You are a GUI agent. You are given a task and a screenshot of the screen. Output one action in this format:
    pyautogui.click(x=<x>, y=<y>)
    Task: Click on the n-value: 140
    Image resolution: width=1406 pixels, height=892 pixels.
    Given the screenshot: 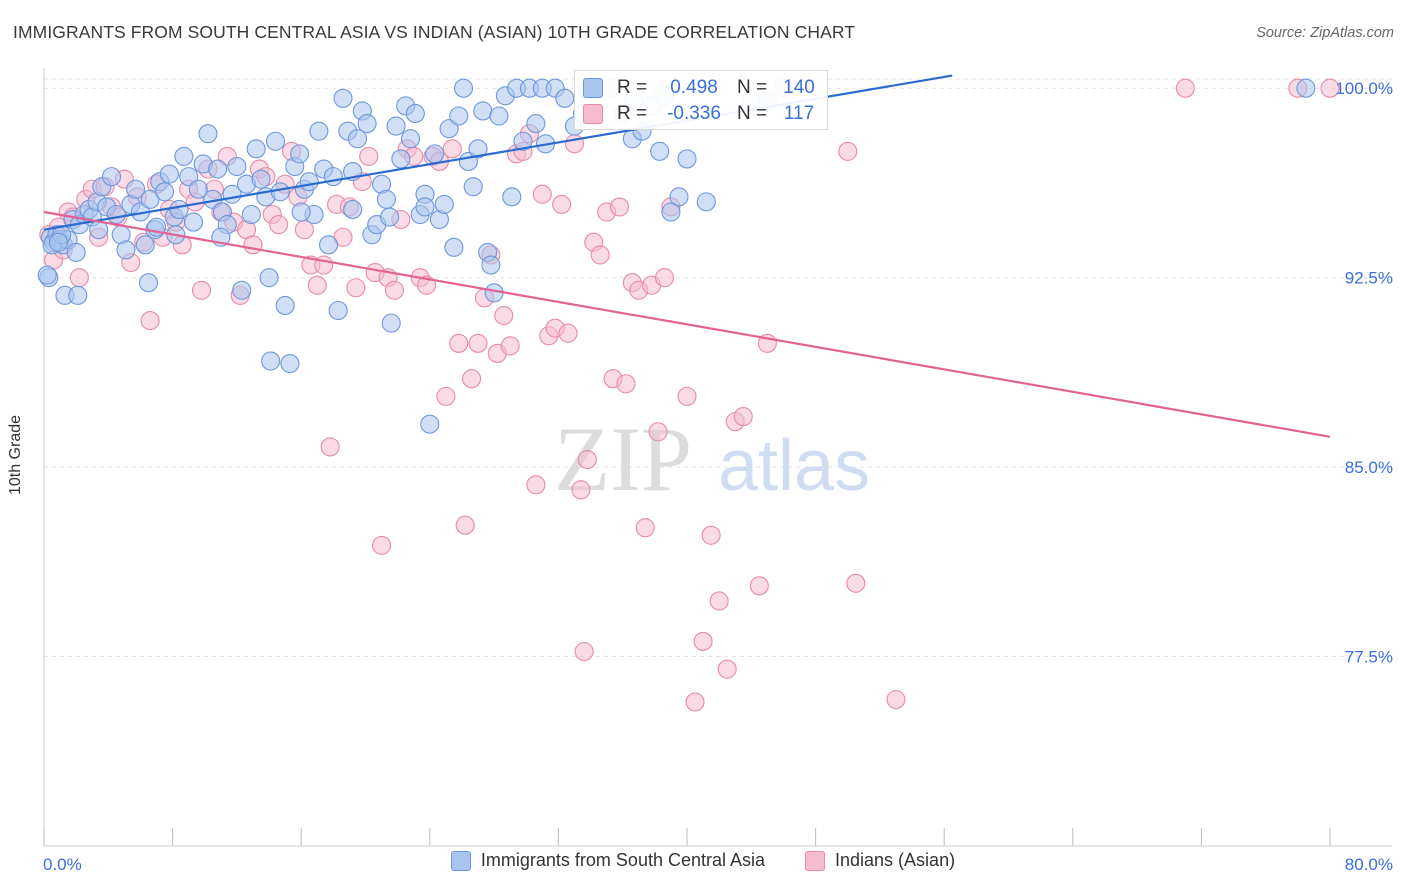 What is the action you would take?
    pyautogui.click(x=799, y=87)
    